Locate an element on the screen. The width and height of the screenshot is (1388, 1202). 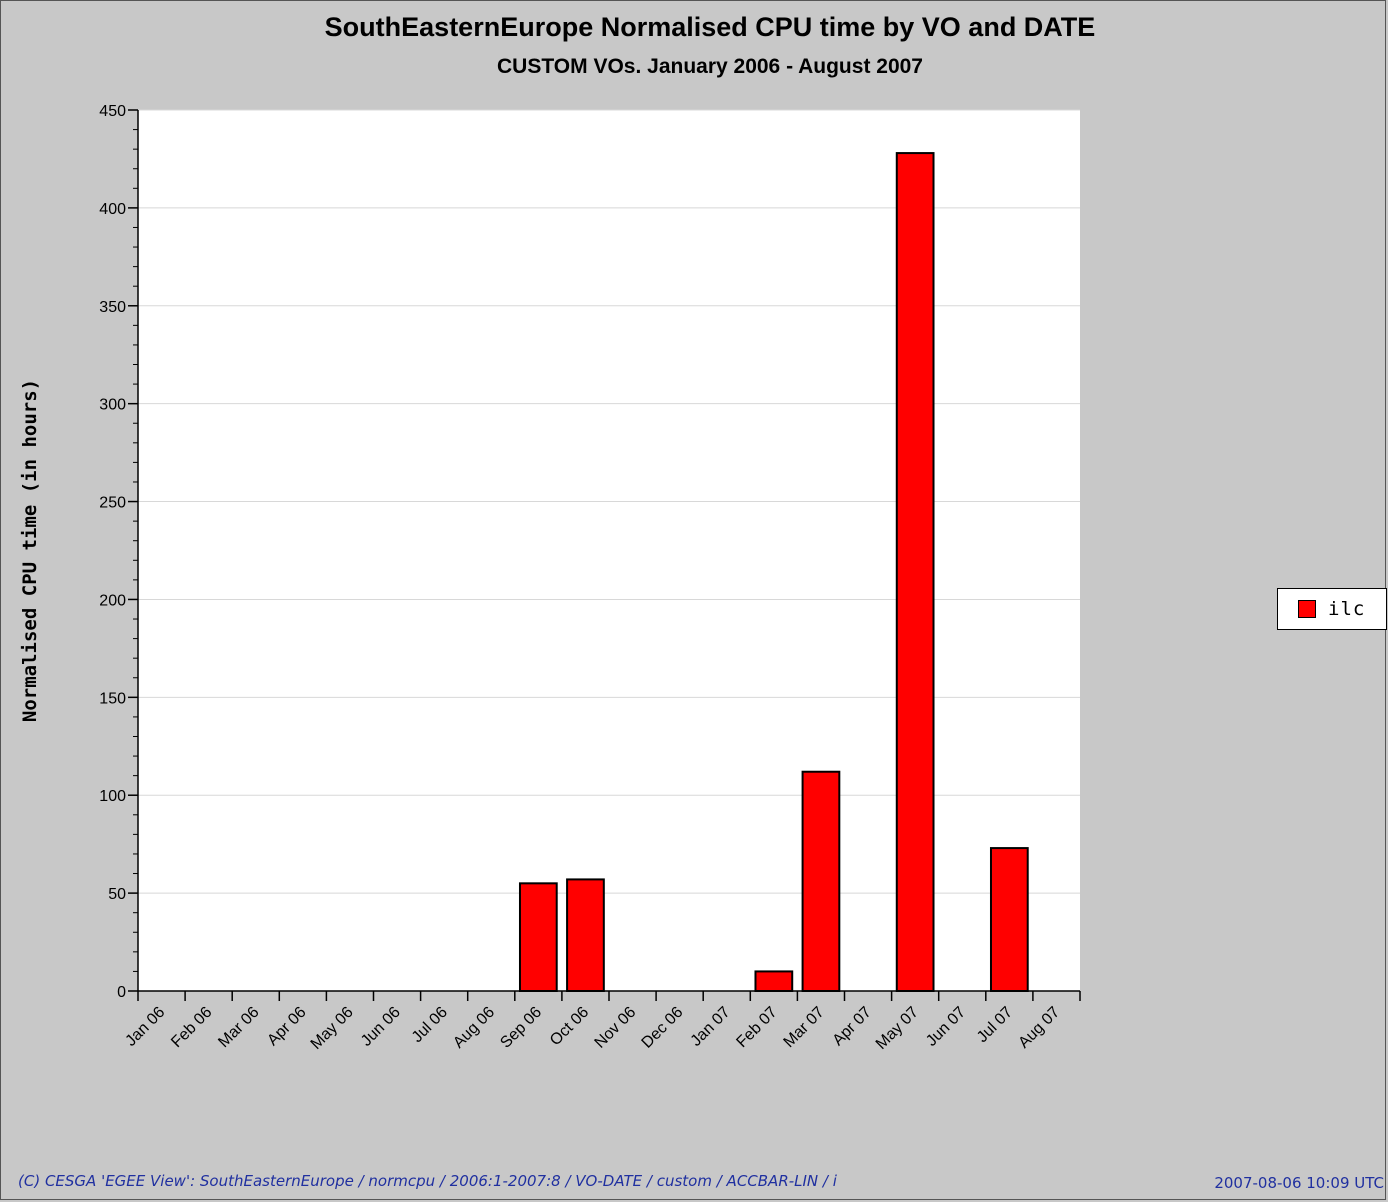
legend: ilc is located at coordinates (1332, 609).